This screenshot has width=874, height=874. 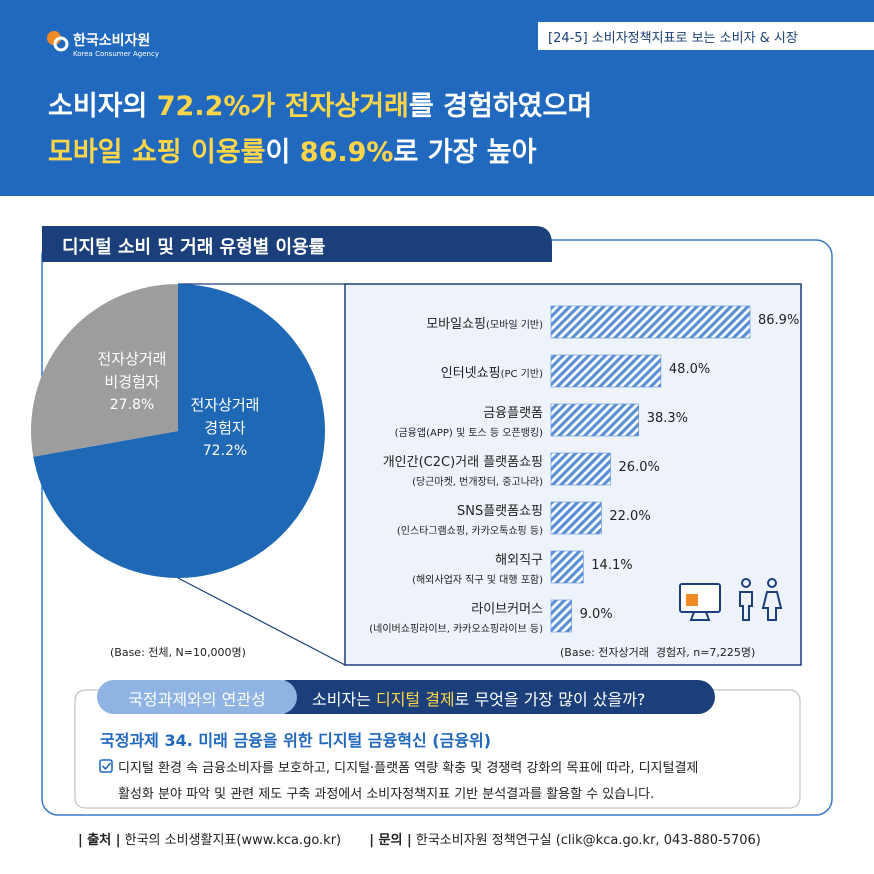 I want to click on text-segment, so click(x=279, y=106).